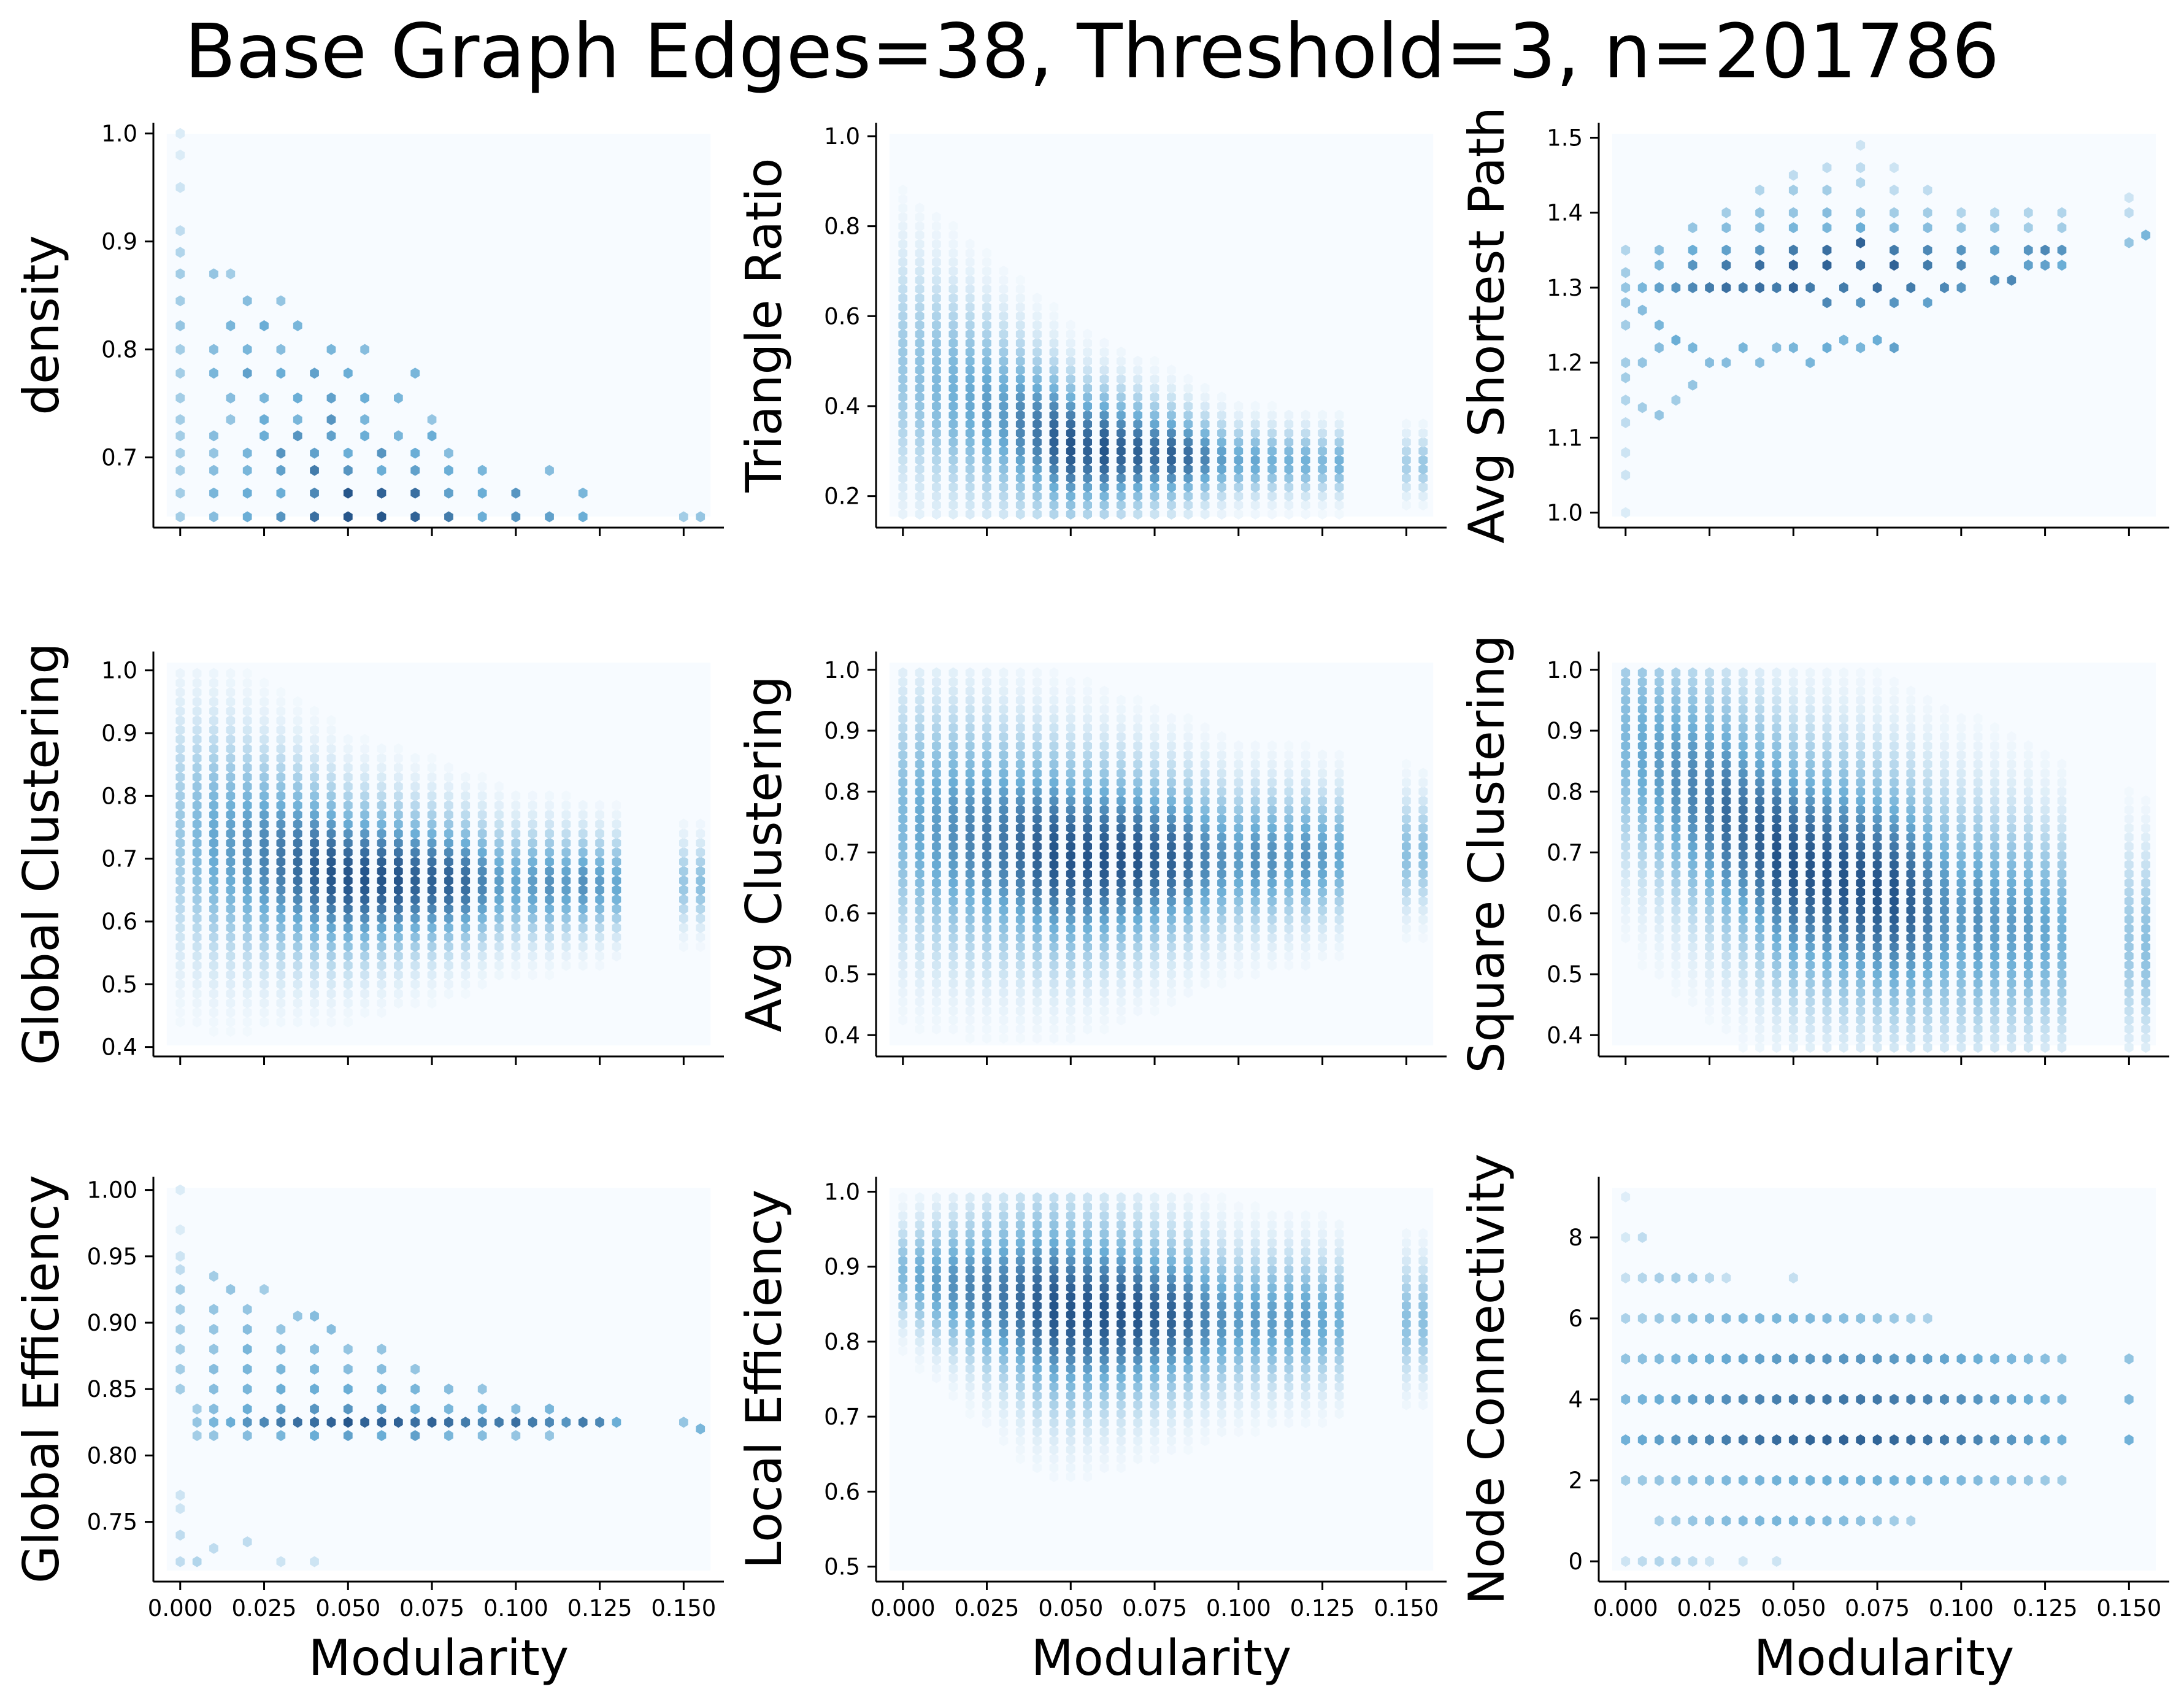 This screenshot has height=1700, width=2184. Describe the element at coordinates (1884, 1658) in the screenshot. I see `x-axis-label: Modularity` at that location.